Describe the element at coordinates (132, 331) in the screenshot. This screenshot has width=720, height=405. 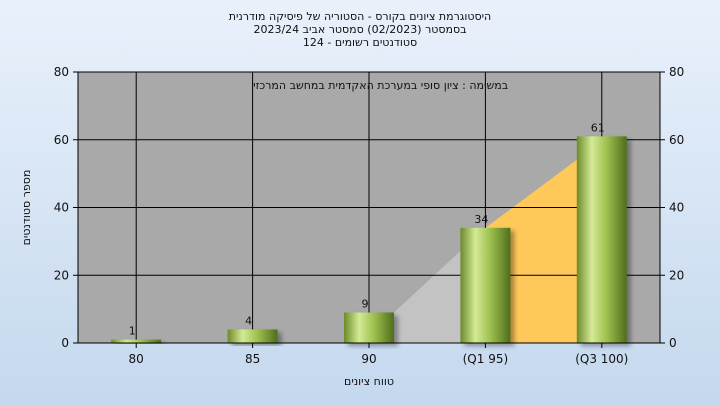
I see `bar-value-label-0: 1` at that location.